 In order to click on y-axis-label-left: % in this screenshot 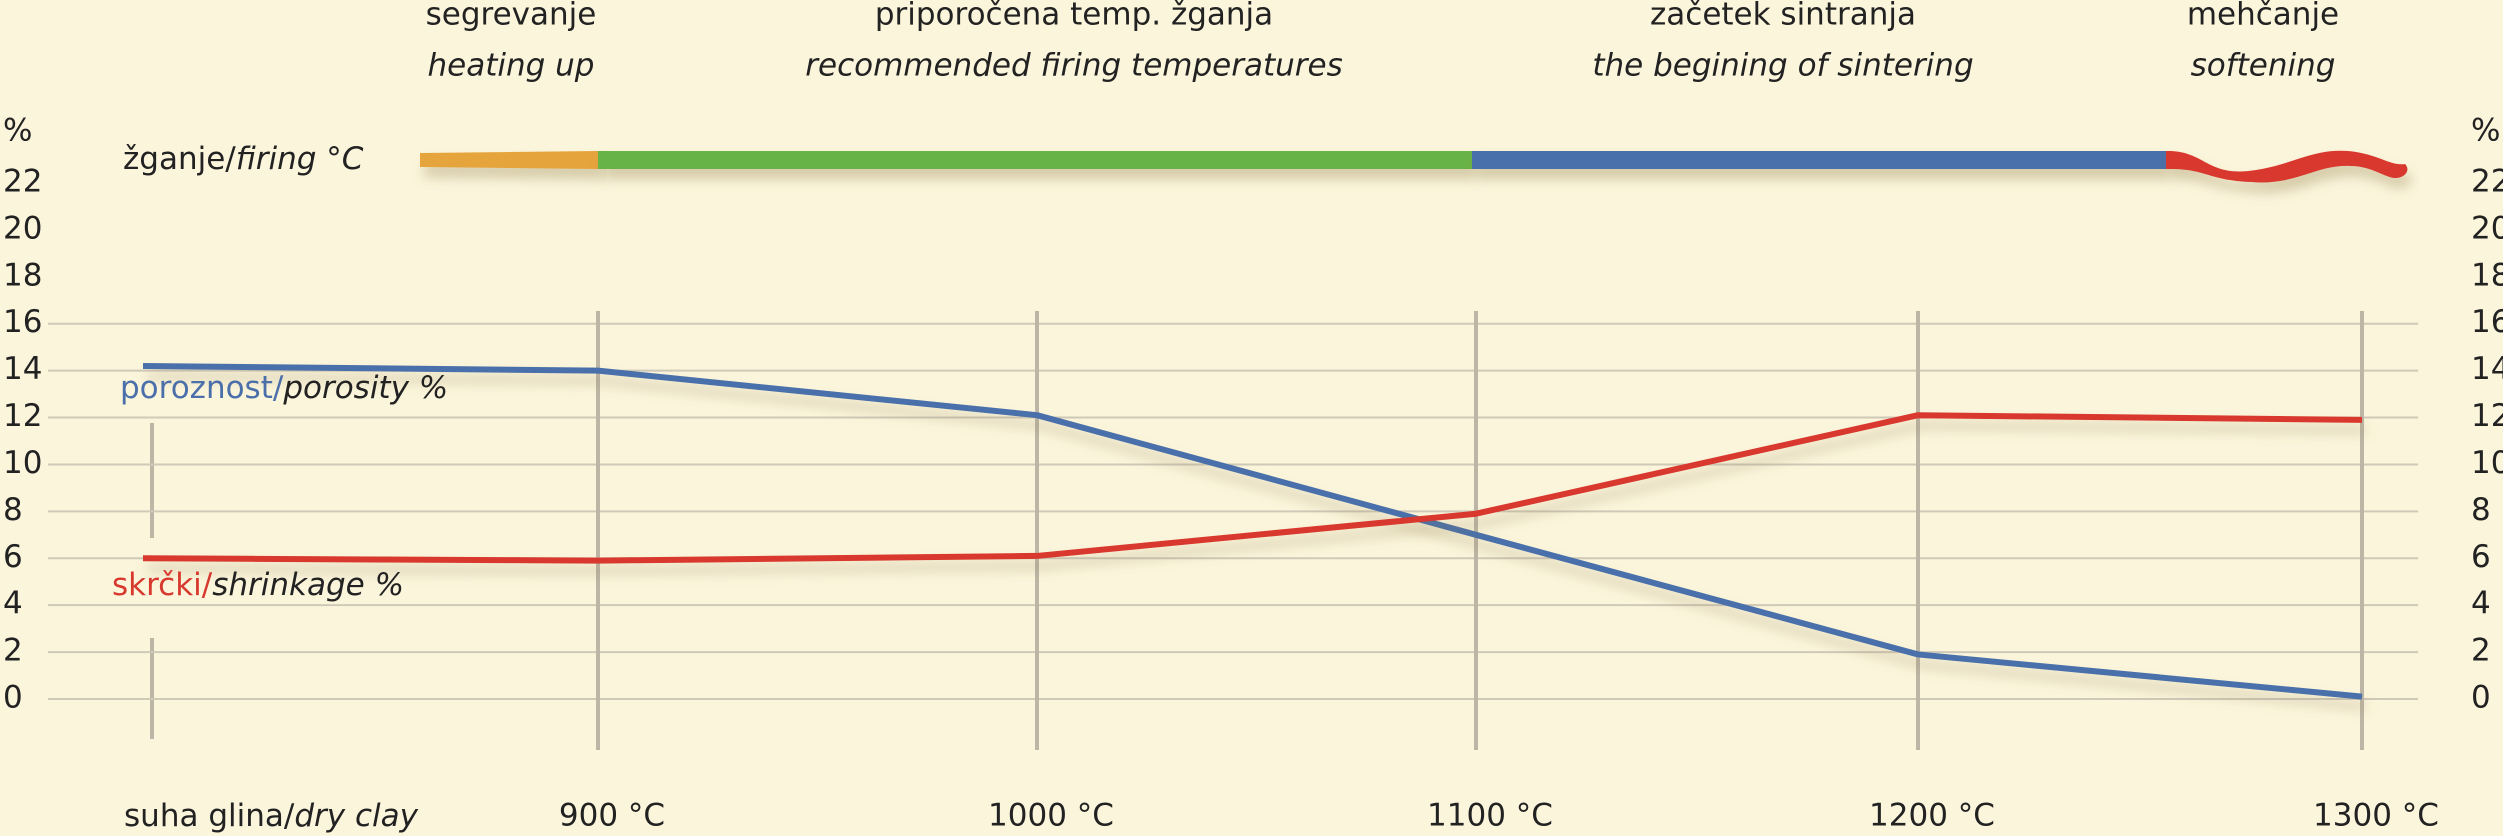, I will do `click(17, 131)`.